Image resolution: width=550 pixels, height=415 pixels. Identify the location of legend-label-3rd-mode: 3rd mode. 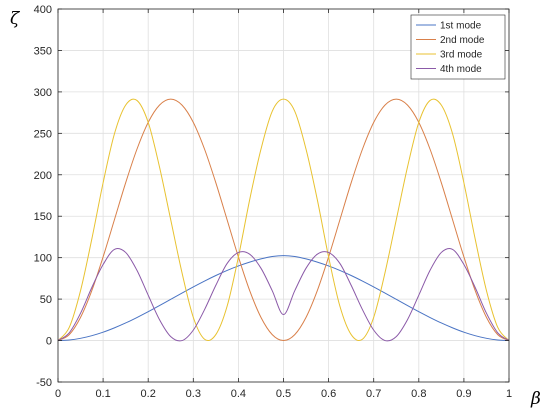
(461, 55).